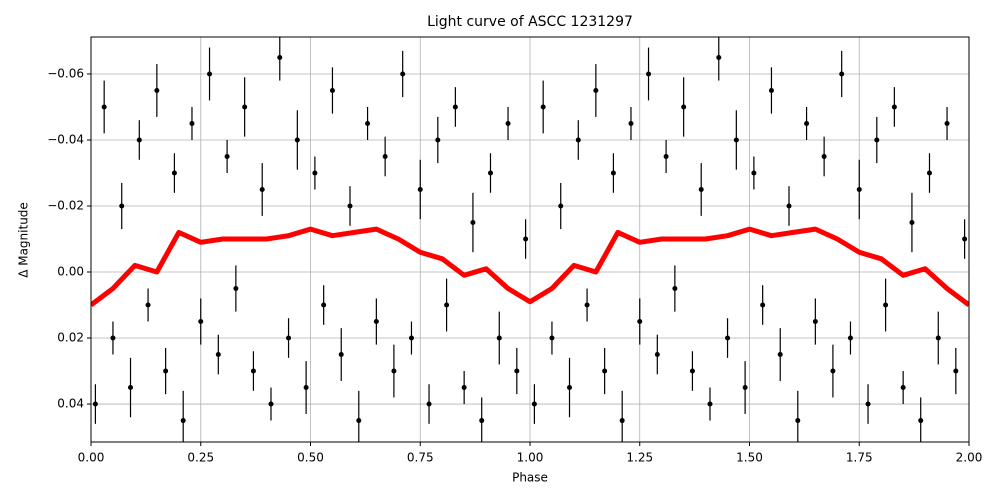 This screenshot has width=1000, height=504. What do you see at coordinates (70, 404) in the screenshot?
I see `y-tick-label: 0.04` at bounding box center [70, 404].